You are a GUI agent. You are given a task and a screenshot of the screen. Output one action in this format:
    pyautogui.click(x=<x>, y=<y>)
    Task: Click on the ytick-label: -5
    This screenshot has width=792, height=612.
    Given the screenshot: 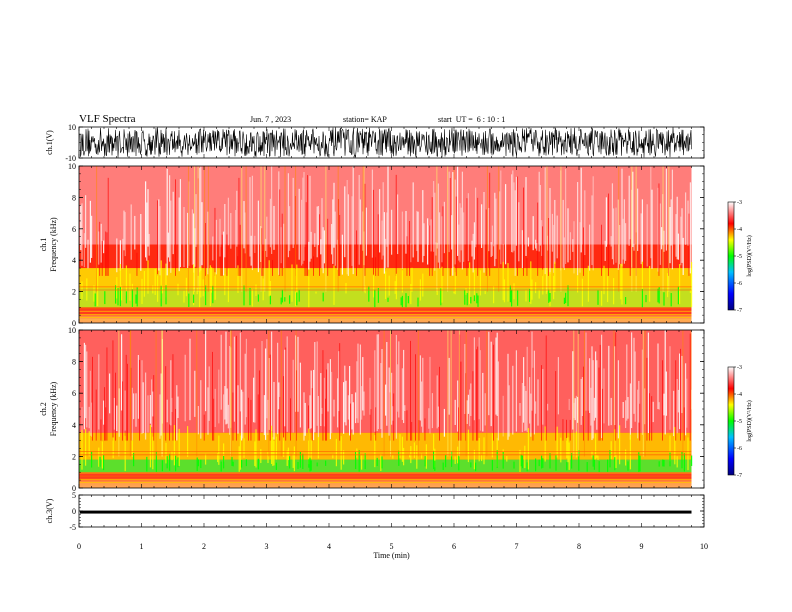 What is the action you would take?
    pyautogui.click(x=72, y=527)
    